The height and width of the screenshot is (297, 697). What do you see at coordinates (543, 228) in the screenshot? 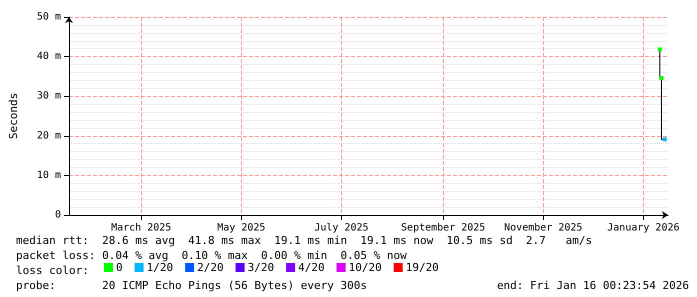
I see `x-tick-label: November 2025` at bounding box center [543, 228].